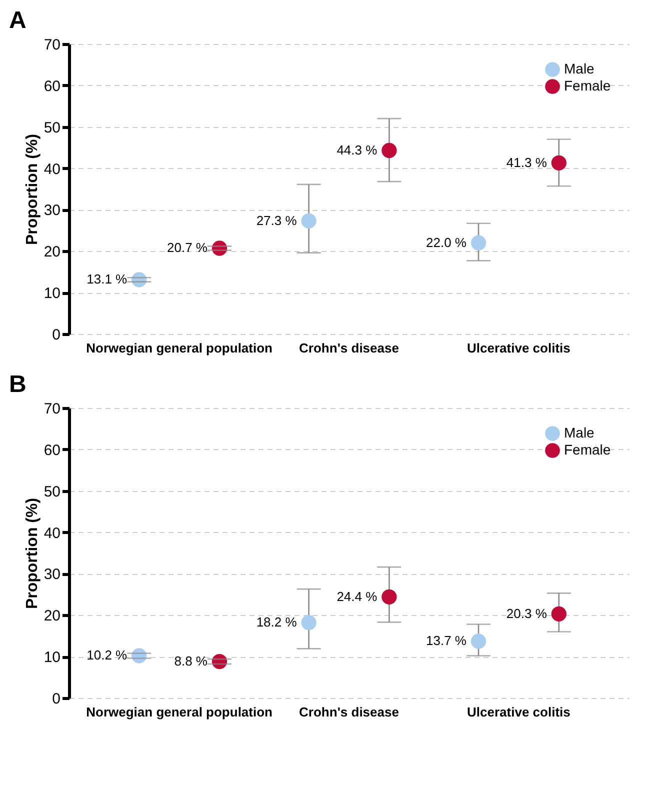  Describe the element at coordinates (446, 640) in the screenshot. I see `data-label: 13.7 %` at that location.